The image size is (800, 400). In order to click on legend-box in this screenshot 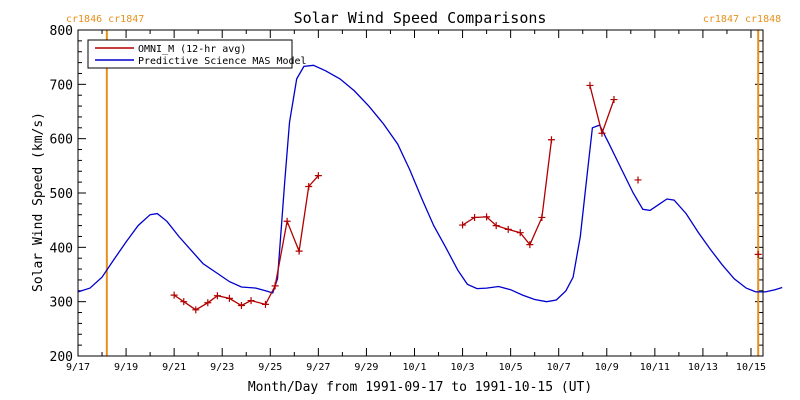, I will do `click(190, 54)`.